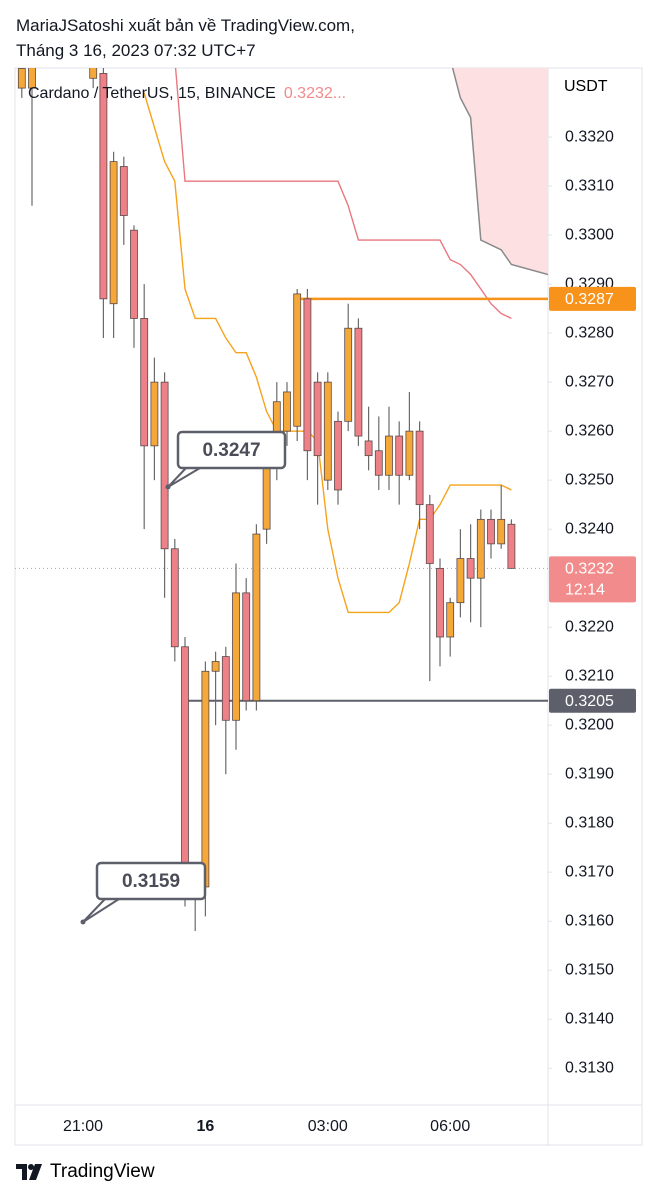 The image size is (658, 1200). Describe the element at coordinates (592, 579) in the screenshot. I see `current-price-box` at that location.